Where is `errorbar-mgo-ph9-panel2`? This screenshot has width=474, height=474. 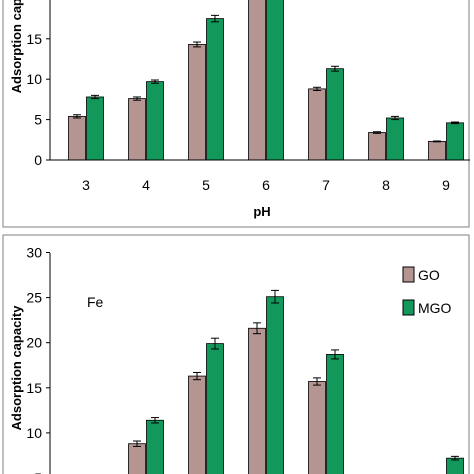 errorbar-mgo-ph9-panel2 is located at coordinates (455, 458).